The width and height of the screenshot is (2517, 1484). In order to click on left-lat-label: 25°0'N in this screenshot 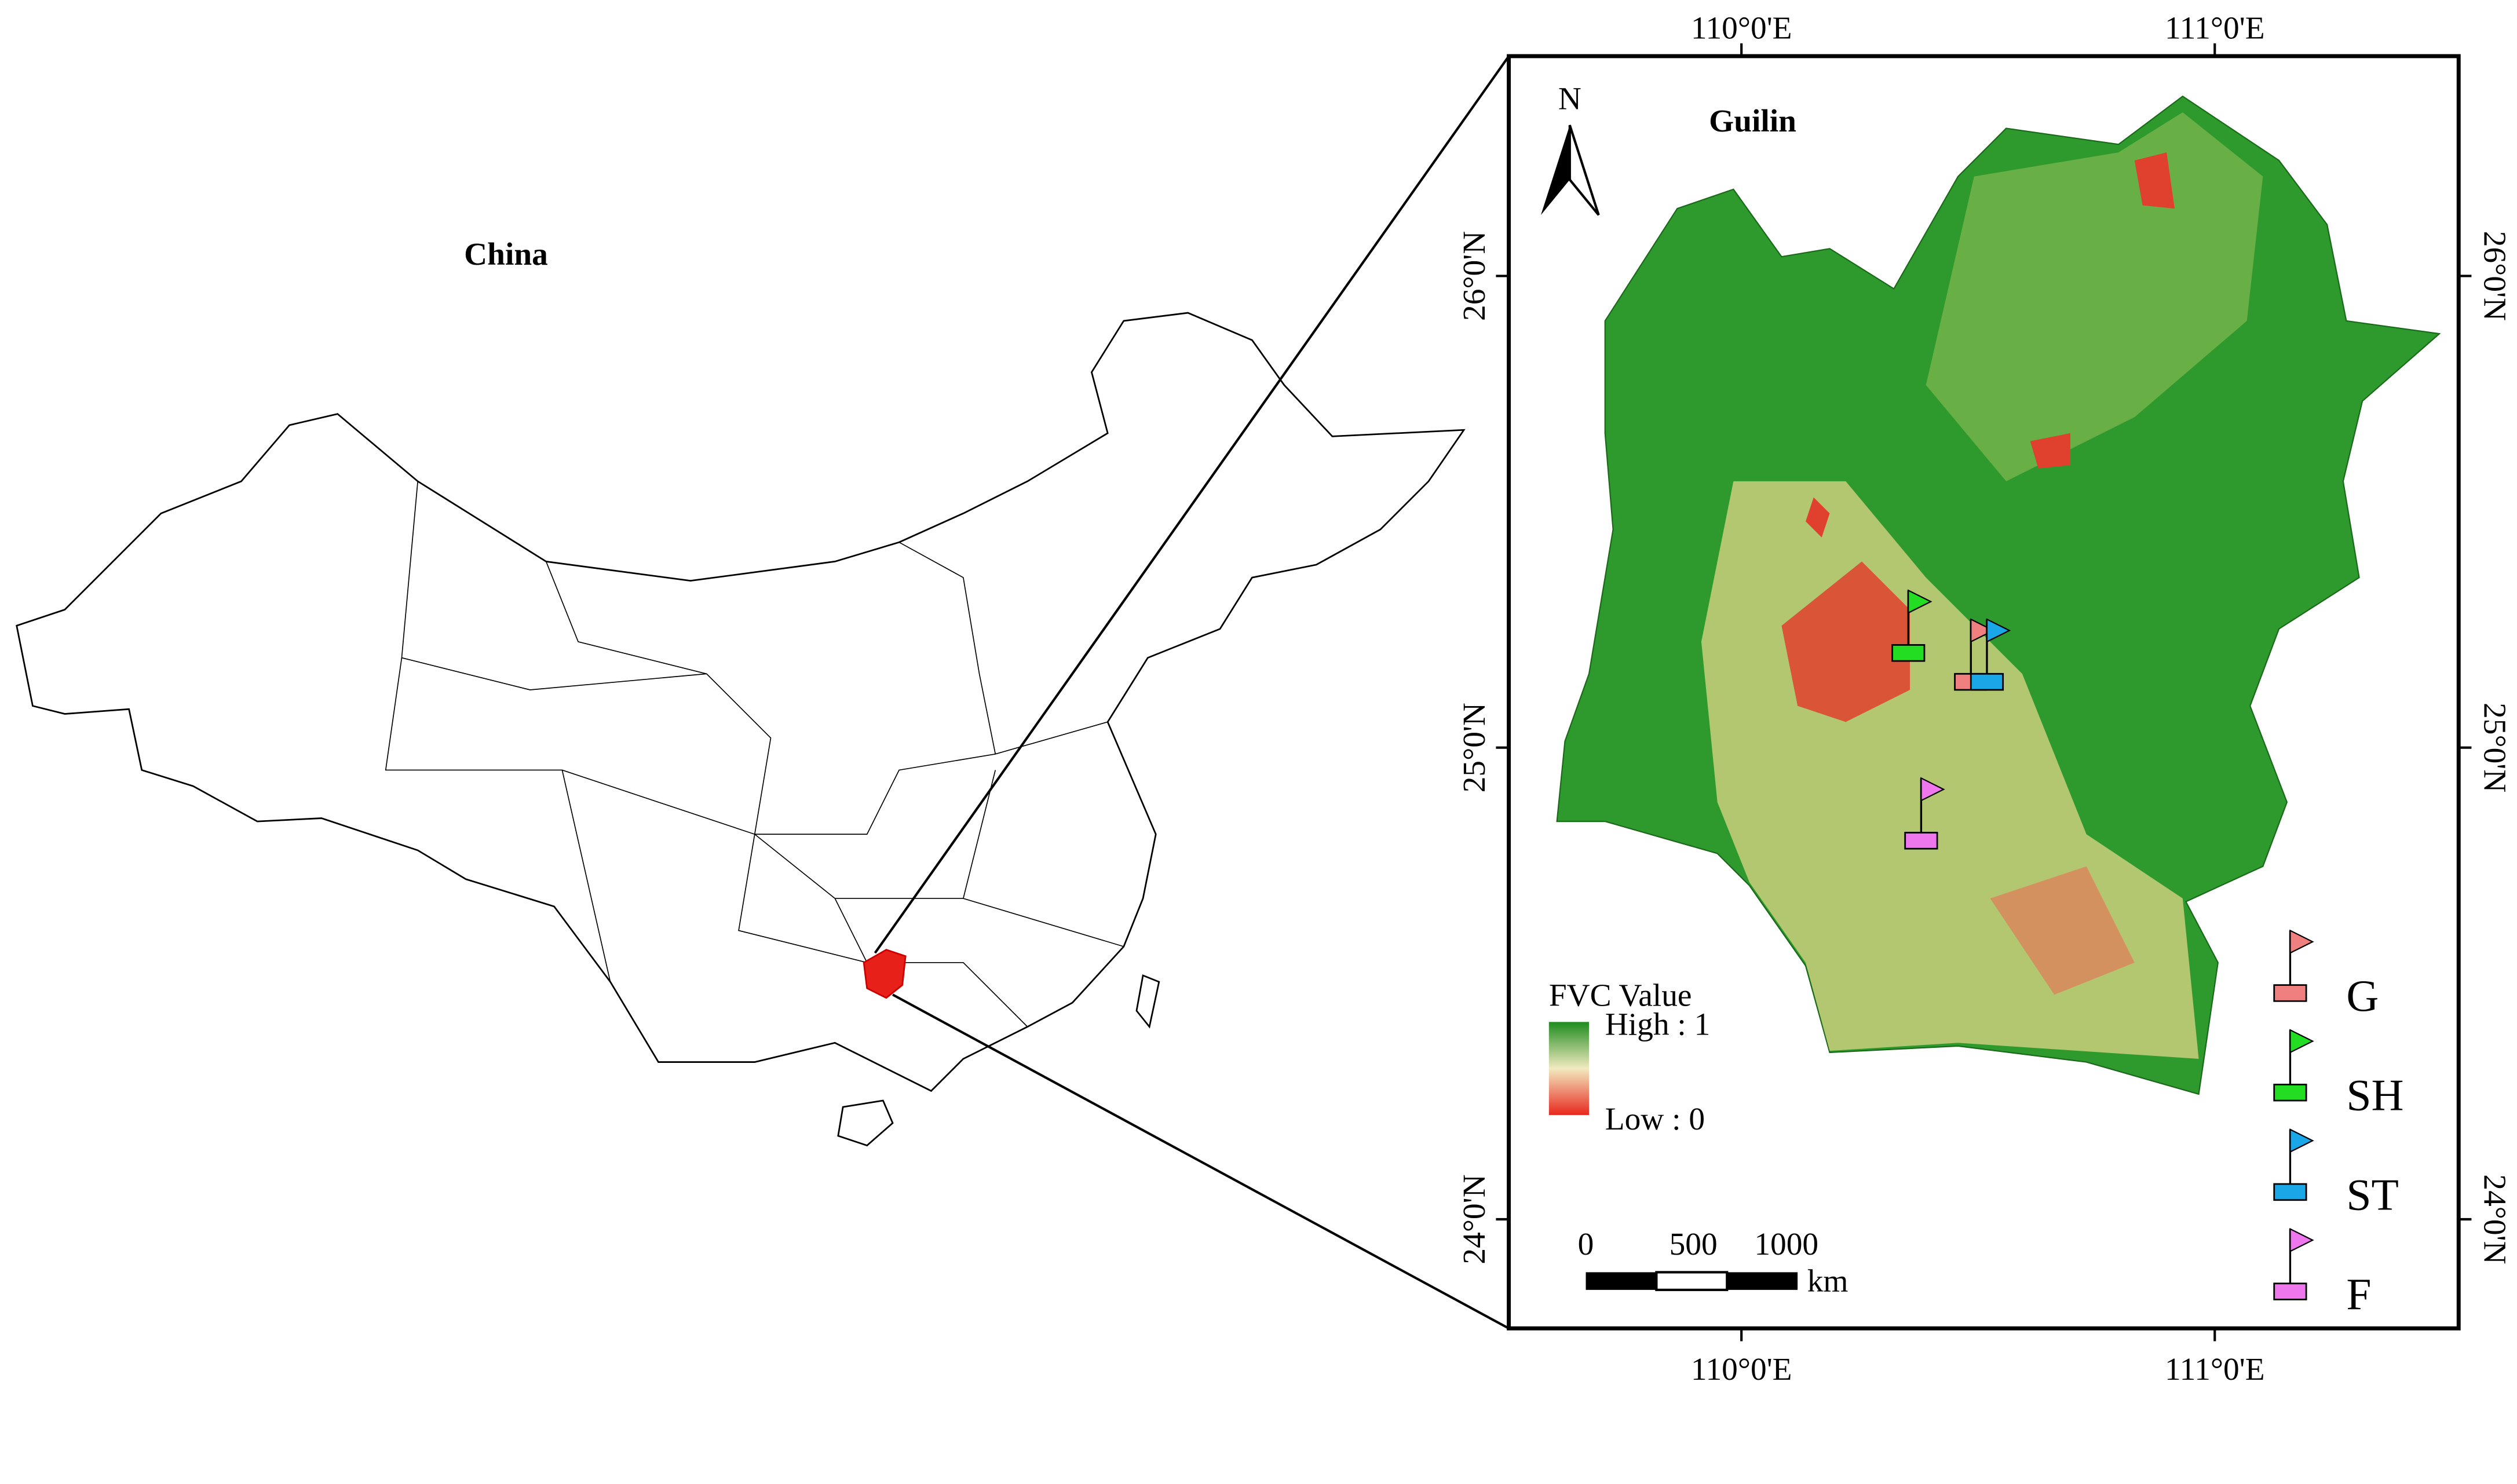, I will do `click(1474, 747)`.